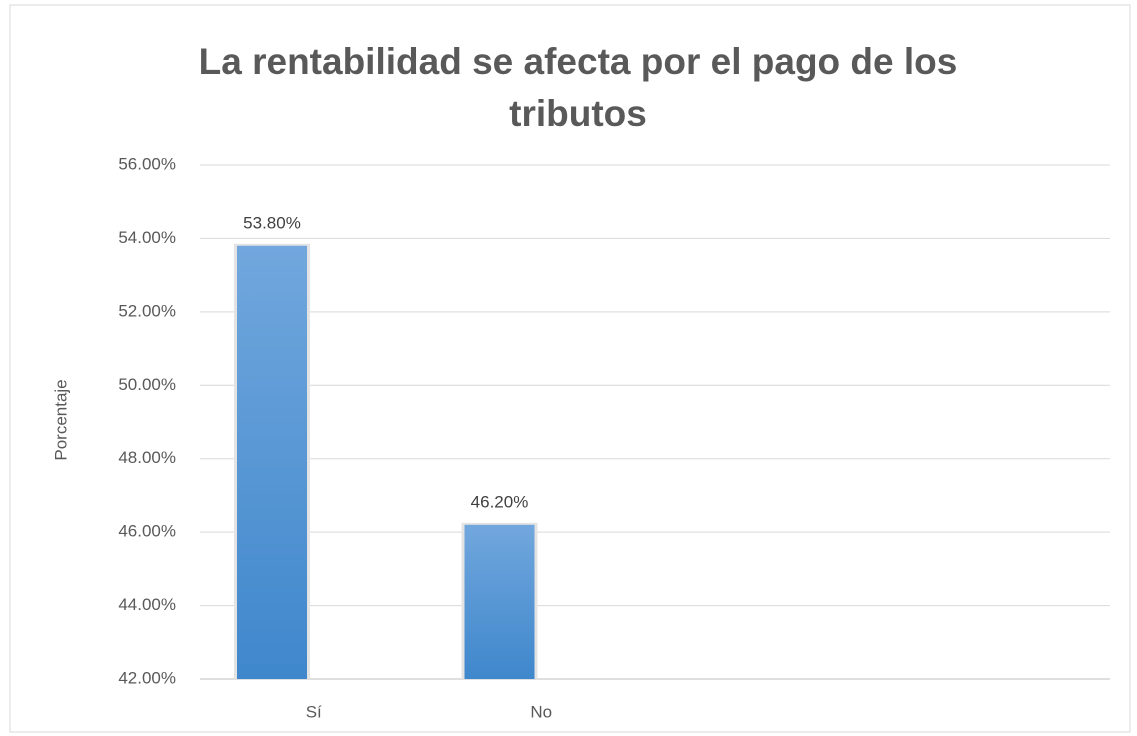 The width and height of the screenshot is (1137, 736). I want to click on y-tick-label: 50.00%, so click(147, 384).